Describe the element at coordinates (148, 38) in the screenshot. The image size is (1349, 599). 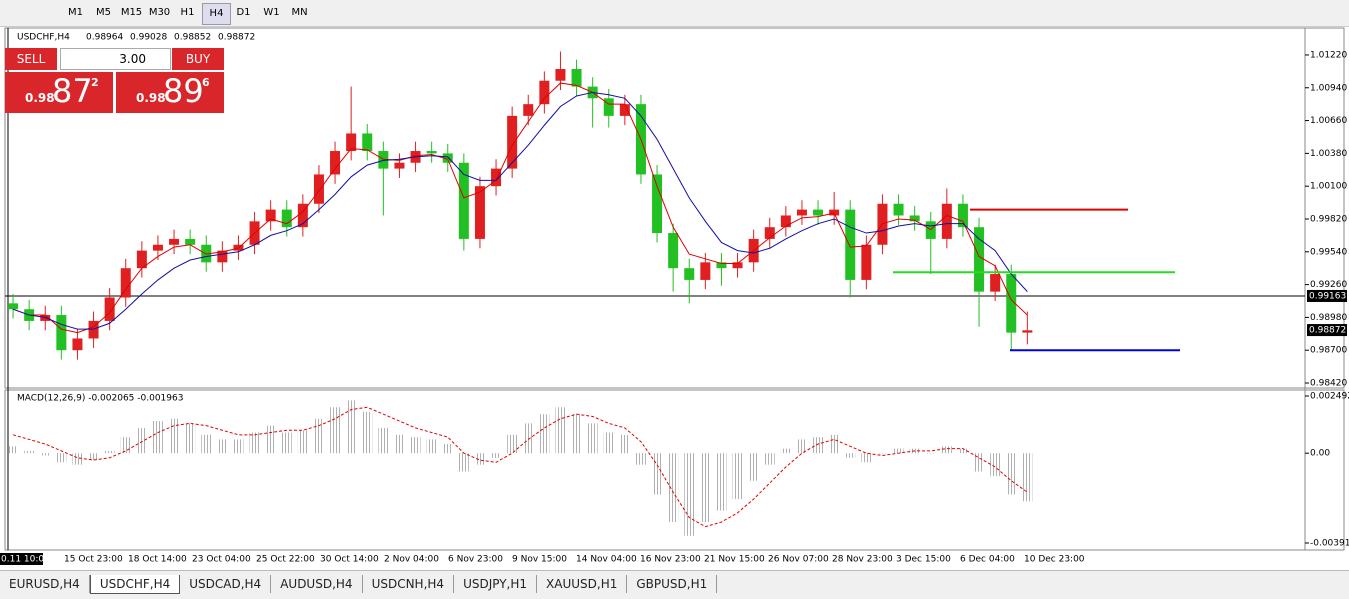
I see `ohlc-label: 0.99028` at that location.